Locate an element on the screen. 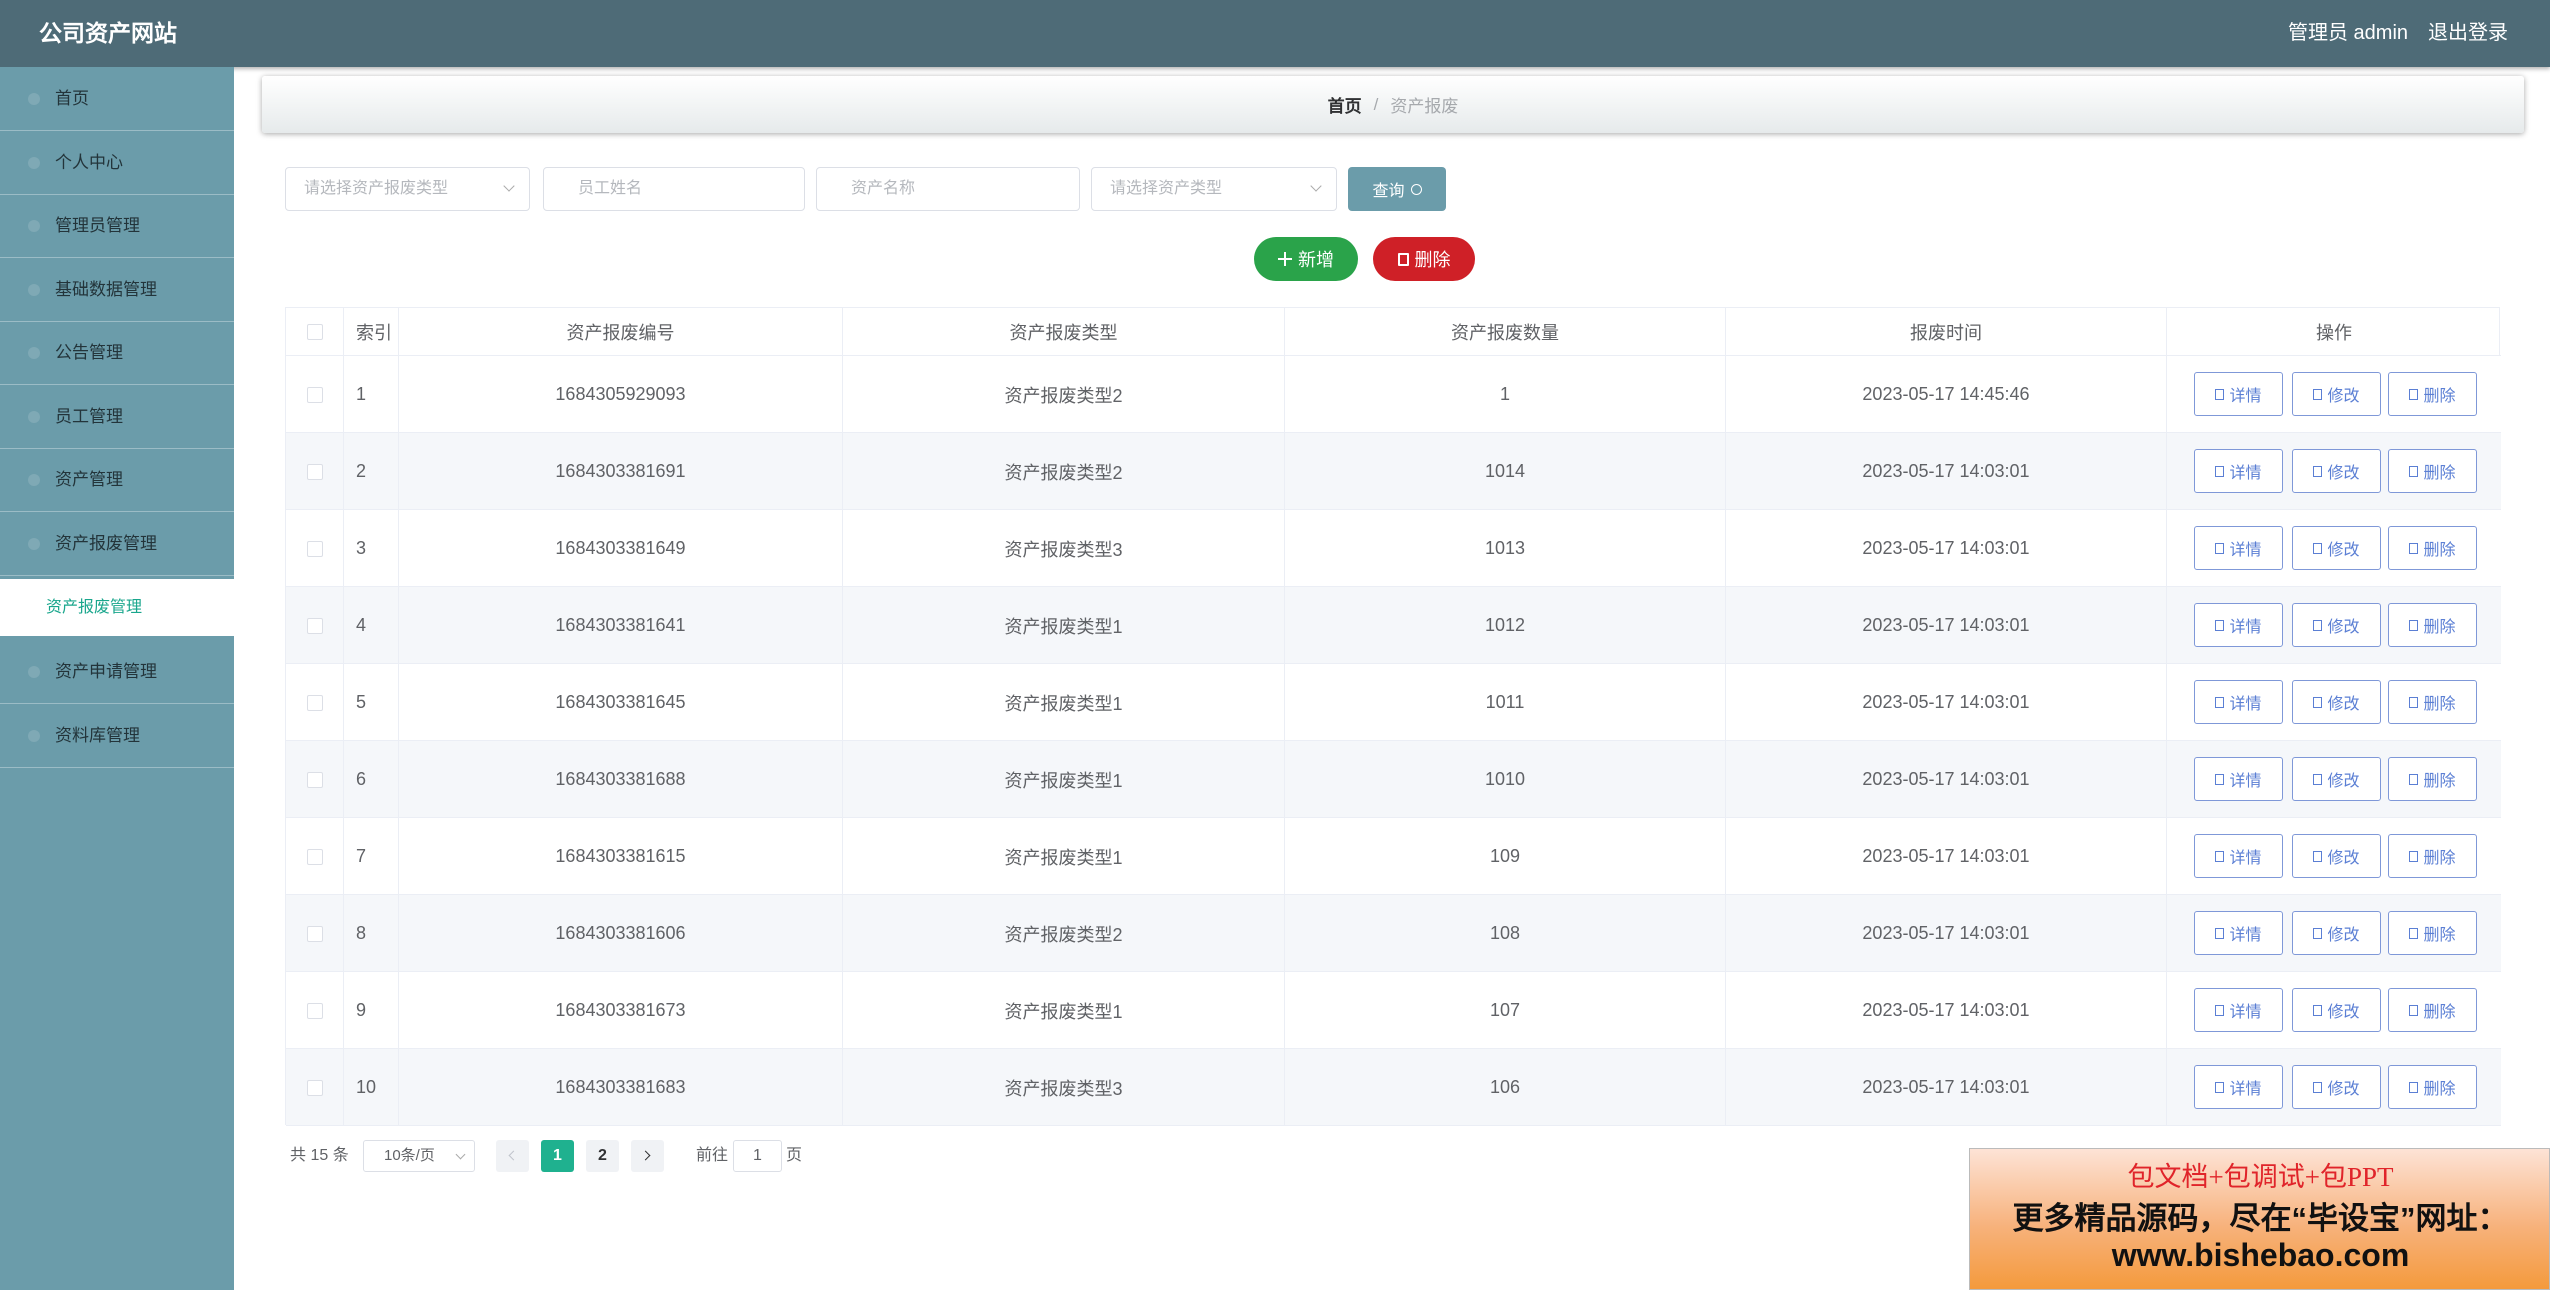 This screenshot has height=1290, width=2550. menu-item: 资产报废管理 is located at coordinates (117, 544).